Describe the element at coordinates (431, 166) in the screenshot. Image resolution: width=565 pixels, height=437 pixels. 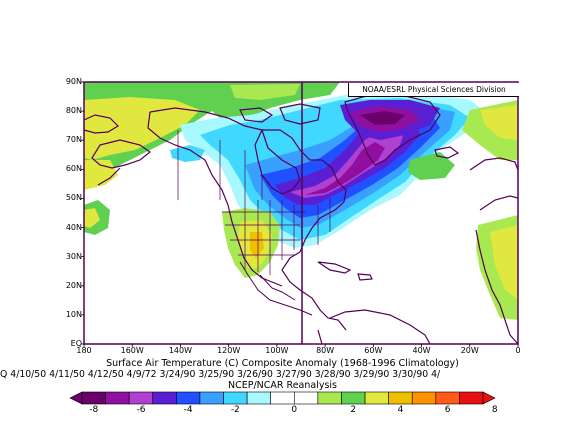
I see `warm-anomaly-greenland-east` at that location.